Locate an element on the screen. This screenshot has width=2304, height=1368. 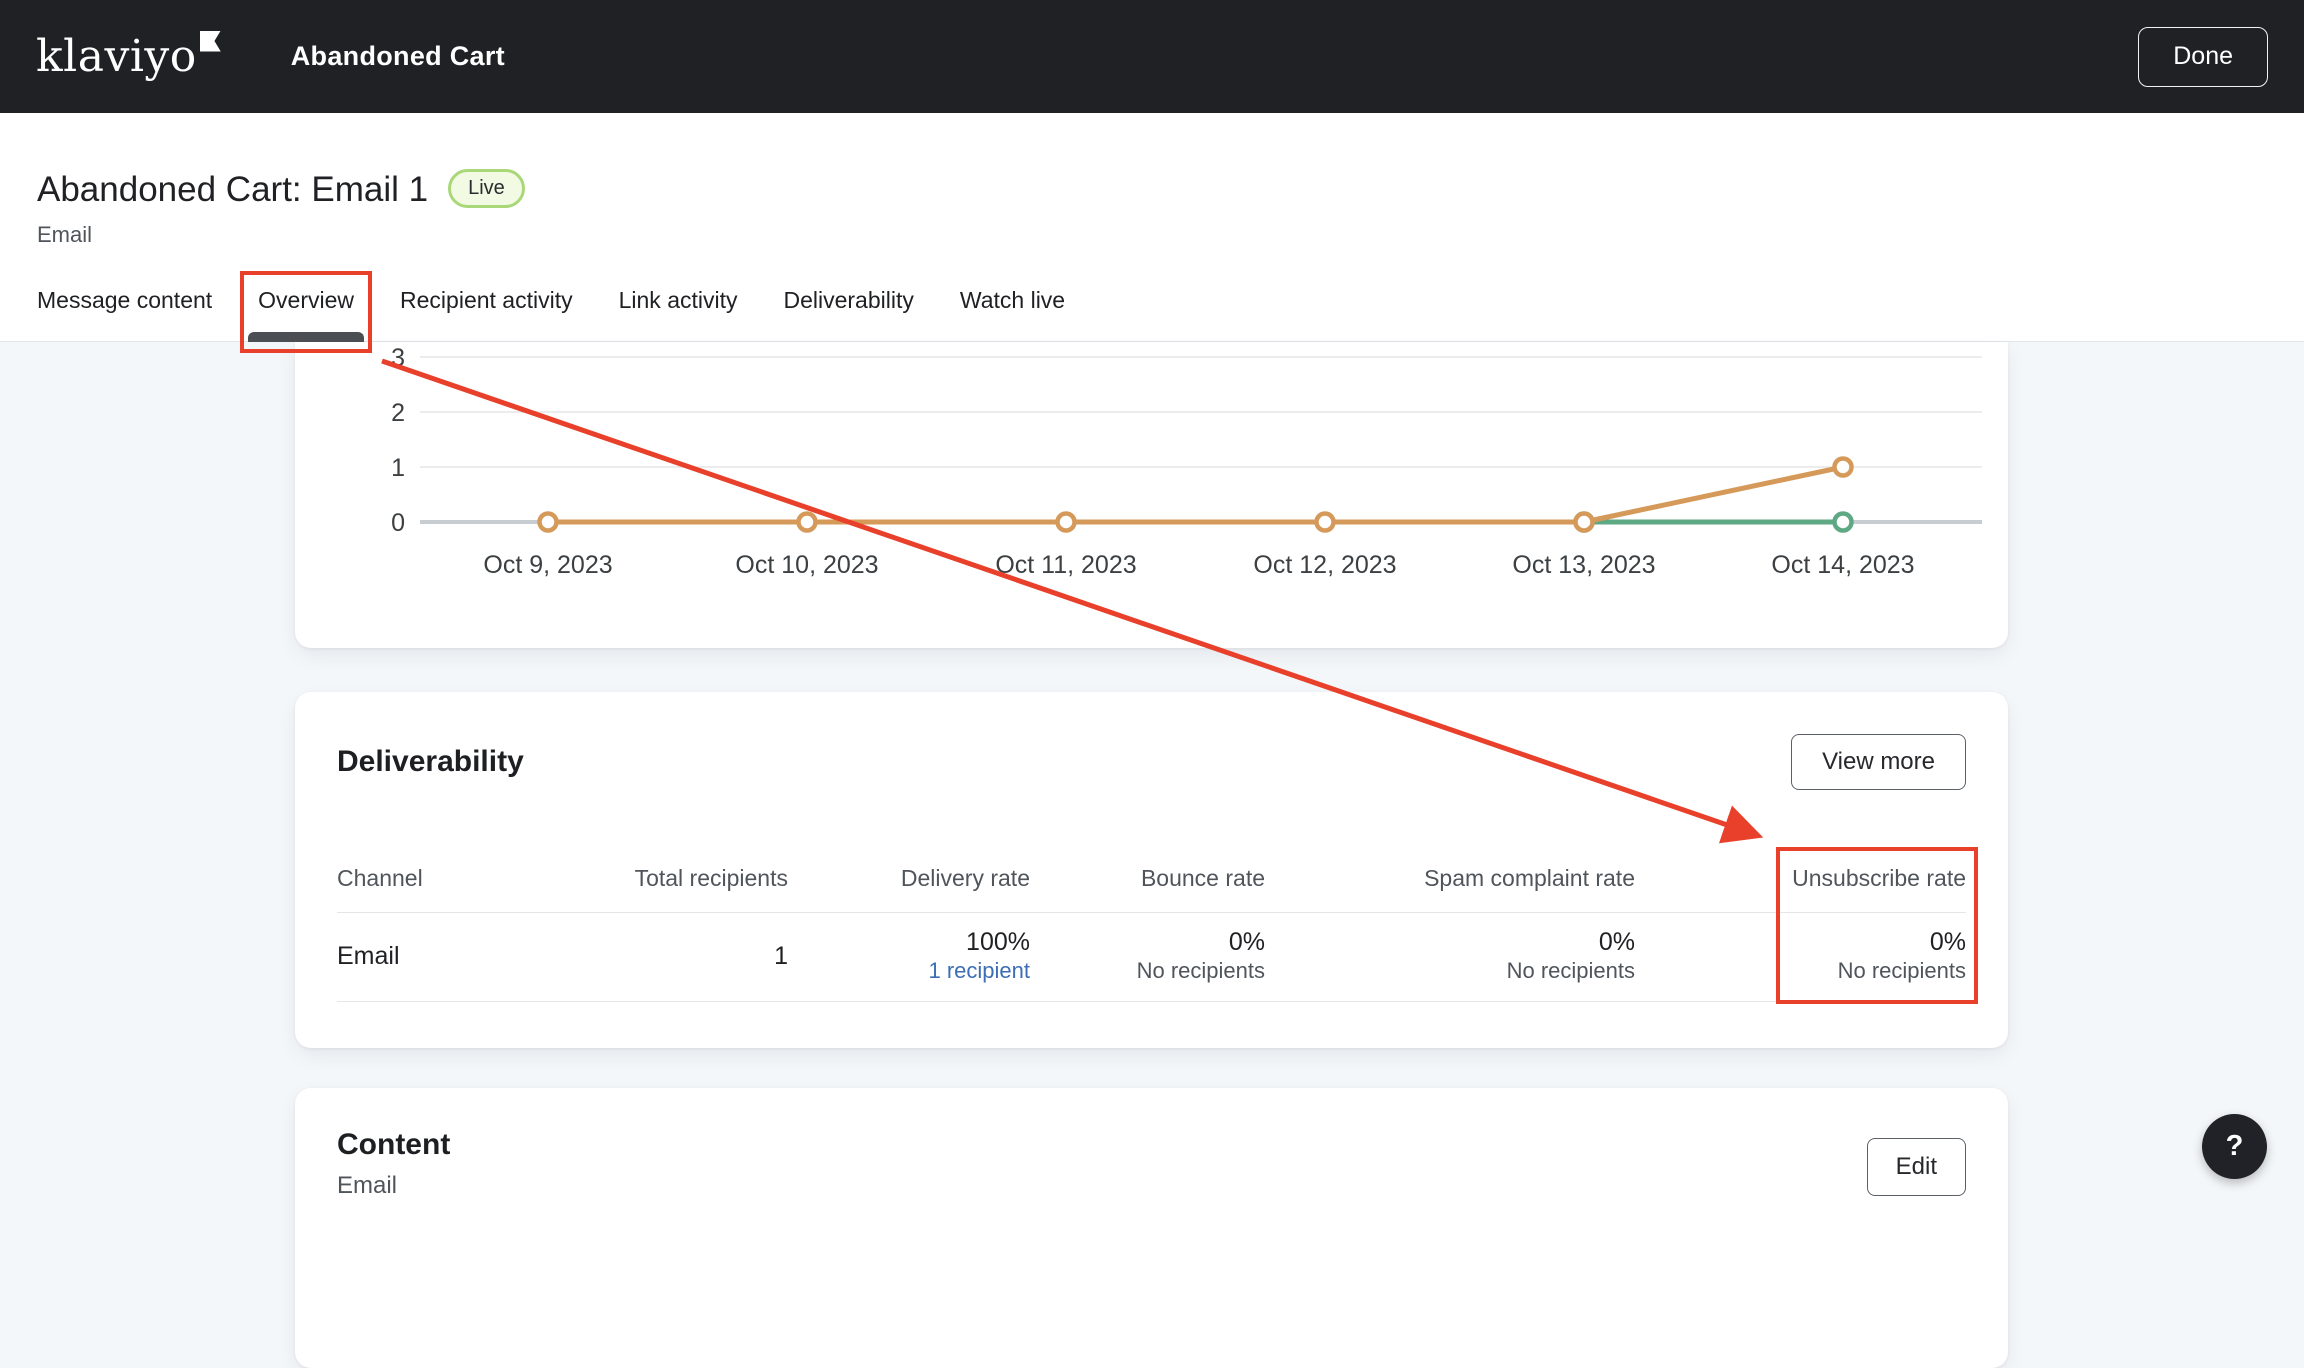
svg-text: 3 is located at coordinates (398, 358).